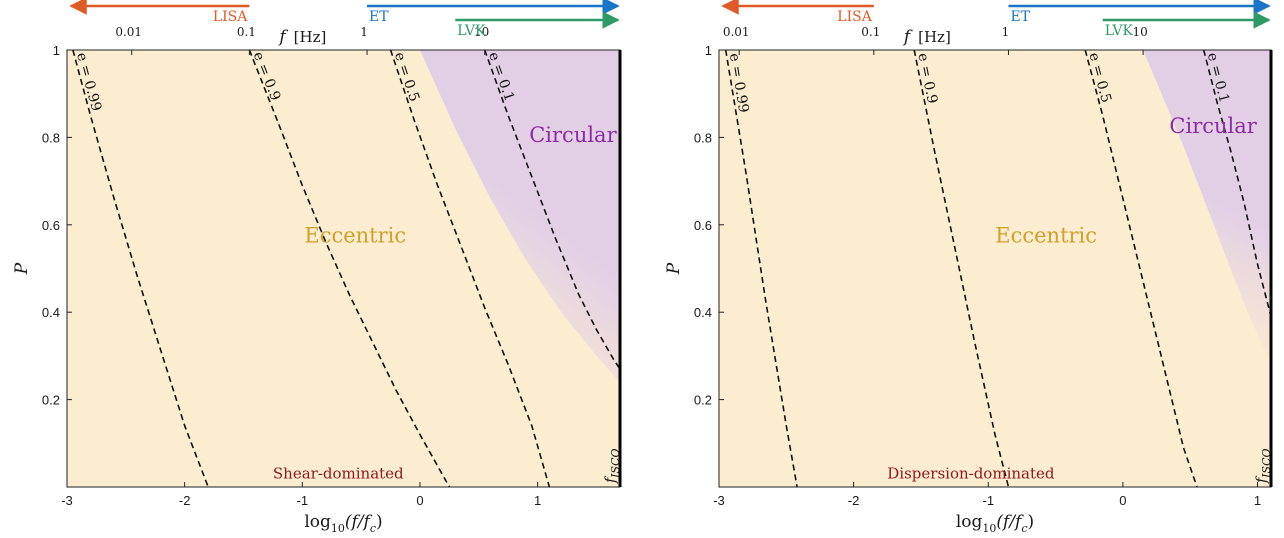  What do you see at coordinates (338, 473) in the screenshot?
I see `regime-annotation: Shear-dominated` at bounding box center [338, 473].